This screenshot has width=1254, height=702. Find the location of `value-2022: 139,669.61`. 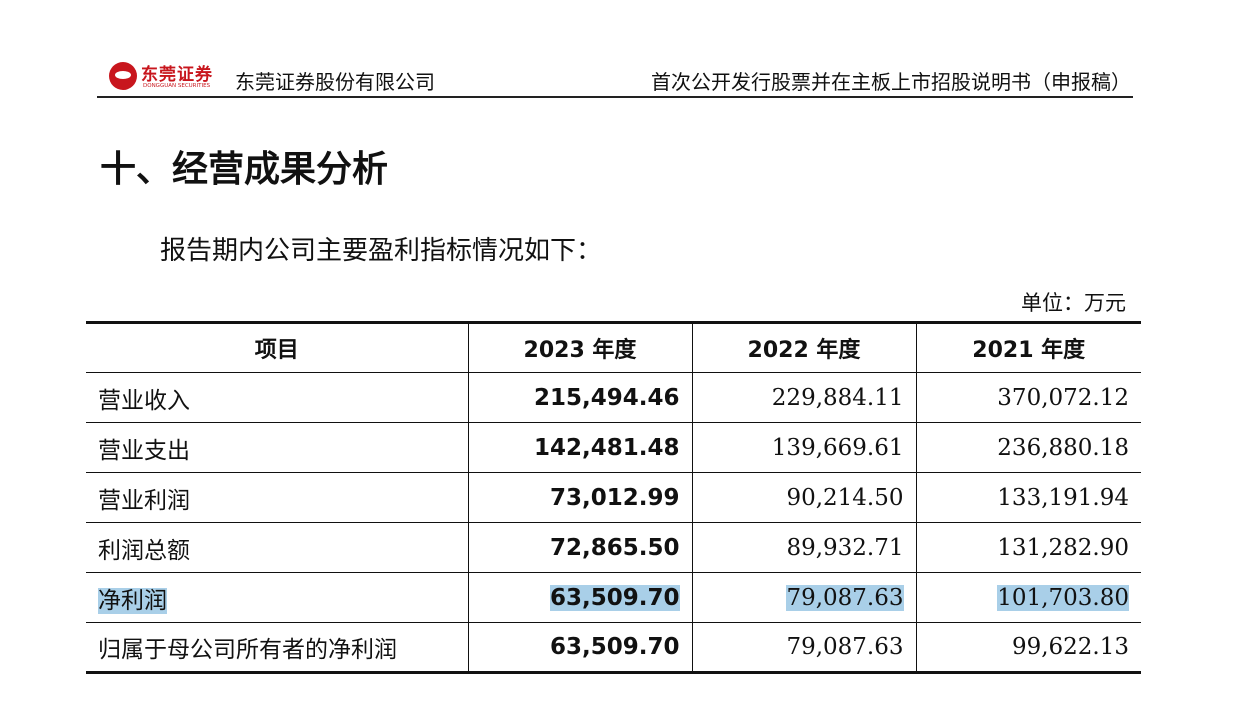

value-2022: 139,669.61 is located at coordinates (803, 447).